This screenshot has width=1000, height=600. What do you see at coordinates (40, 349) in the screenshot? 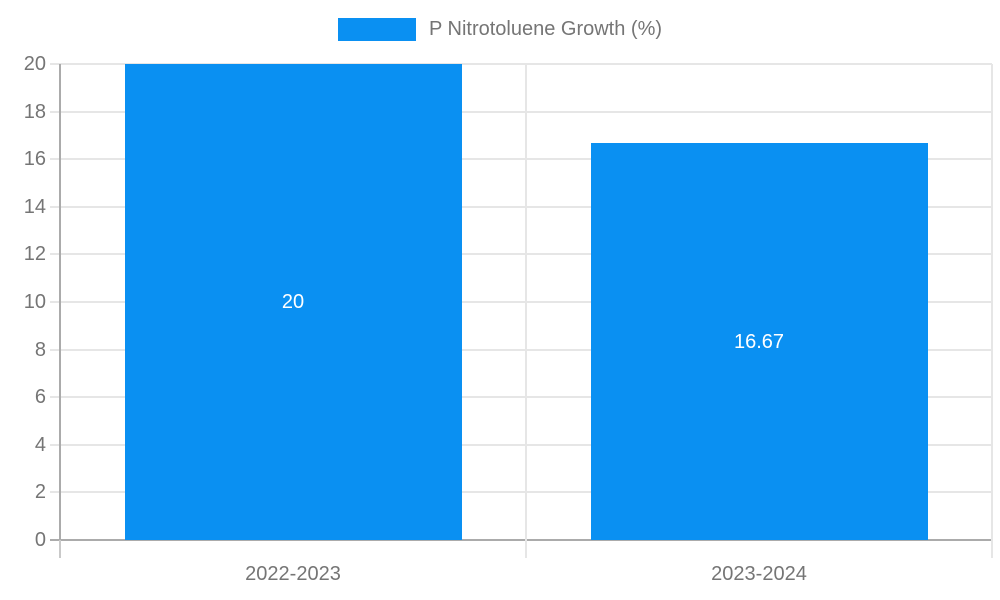
I see `y-tick-label: 8` at bounding box center [40, 349].